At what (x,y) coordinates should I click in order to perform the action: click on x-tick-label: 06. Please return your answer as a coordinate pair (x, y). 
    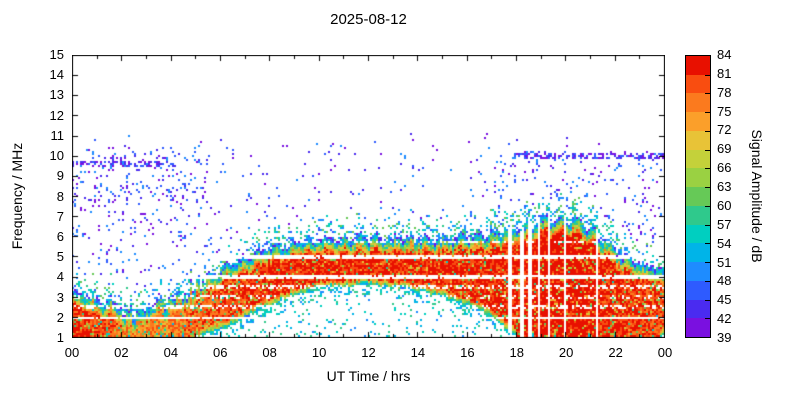
    Looking at the image, I should click on (220, 352).